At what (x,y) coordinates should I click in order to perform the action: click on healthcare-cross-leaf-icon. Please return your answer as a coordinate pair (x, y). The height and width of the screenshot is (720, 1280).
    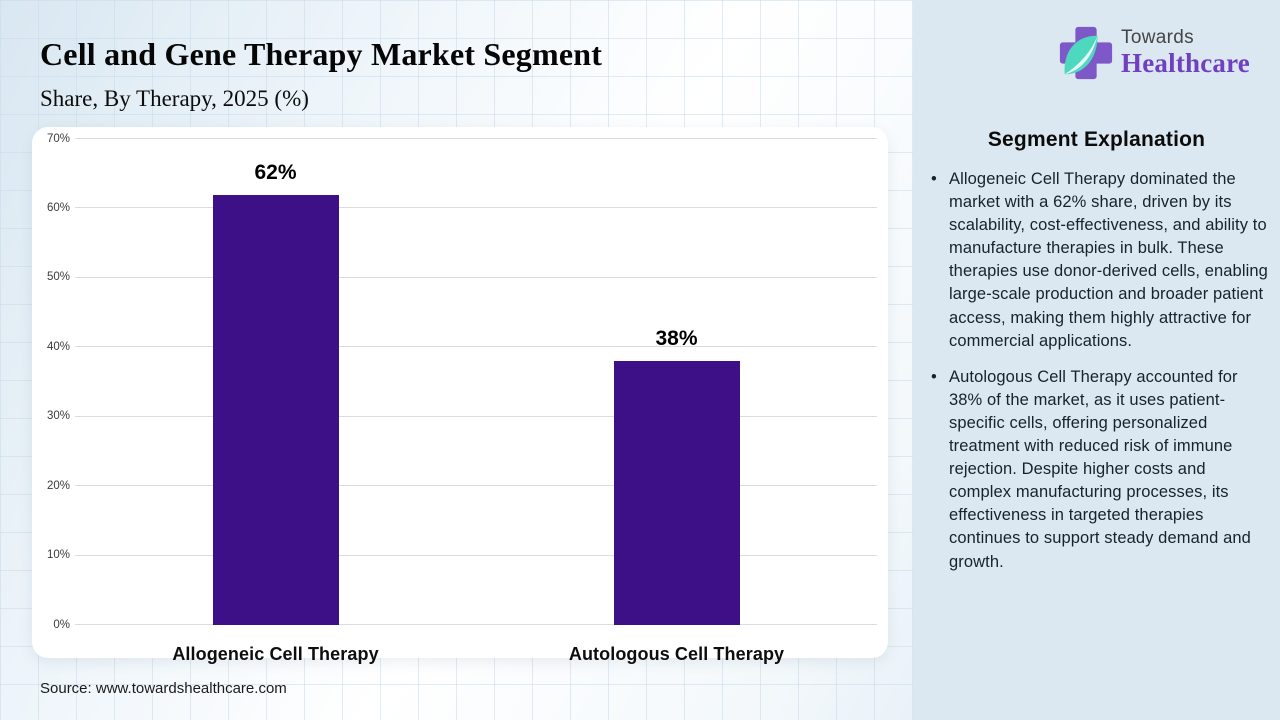
    Looking at the image, I should click on (1086, 53).